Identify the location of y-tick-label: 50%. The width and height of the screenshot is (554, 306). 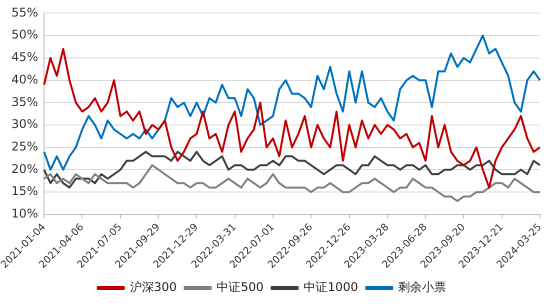
(24, 35).